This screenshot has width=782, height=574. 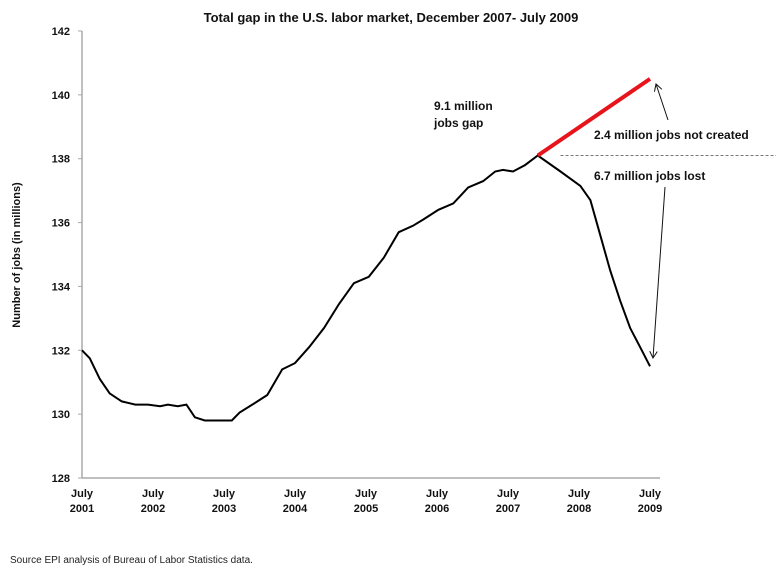 What do you see at coordinates (508, 509) in the screenshot?
I see `x-tick-label-year: 2007` at bounding box center [508, 509].